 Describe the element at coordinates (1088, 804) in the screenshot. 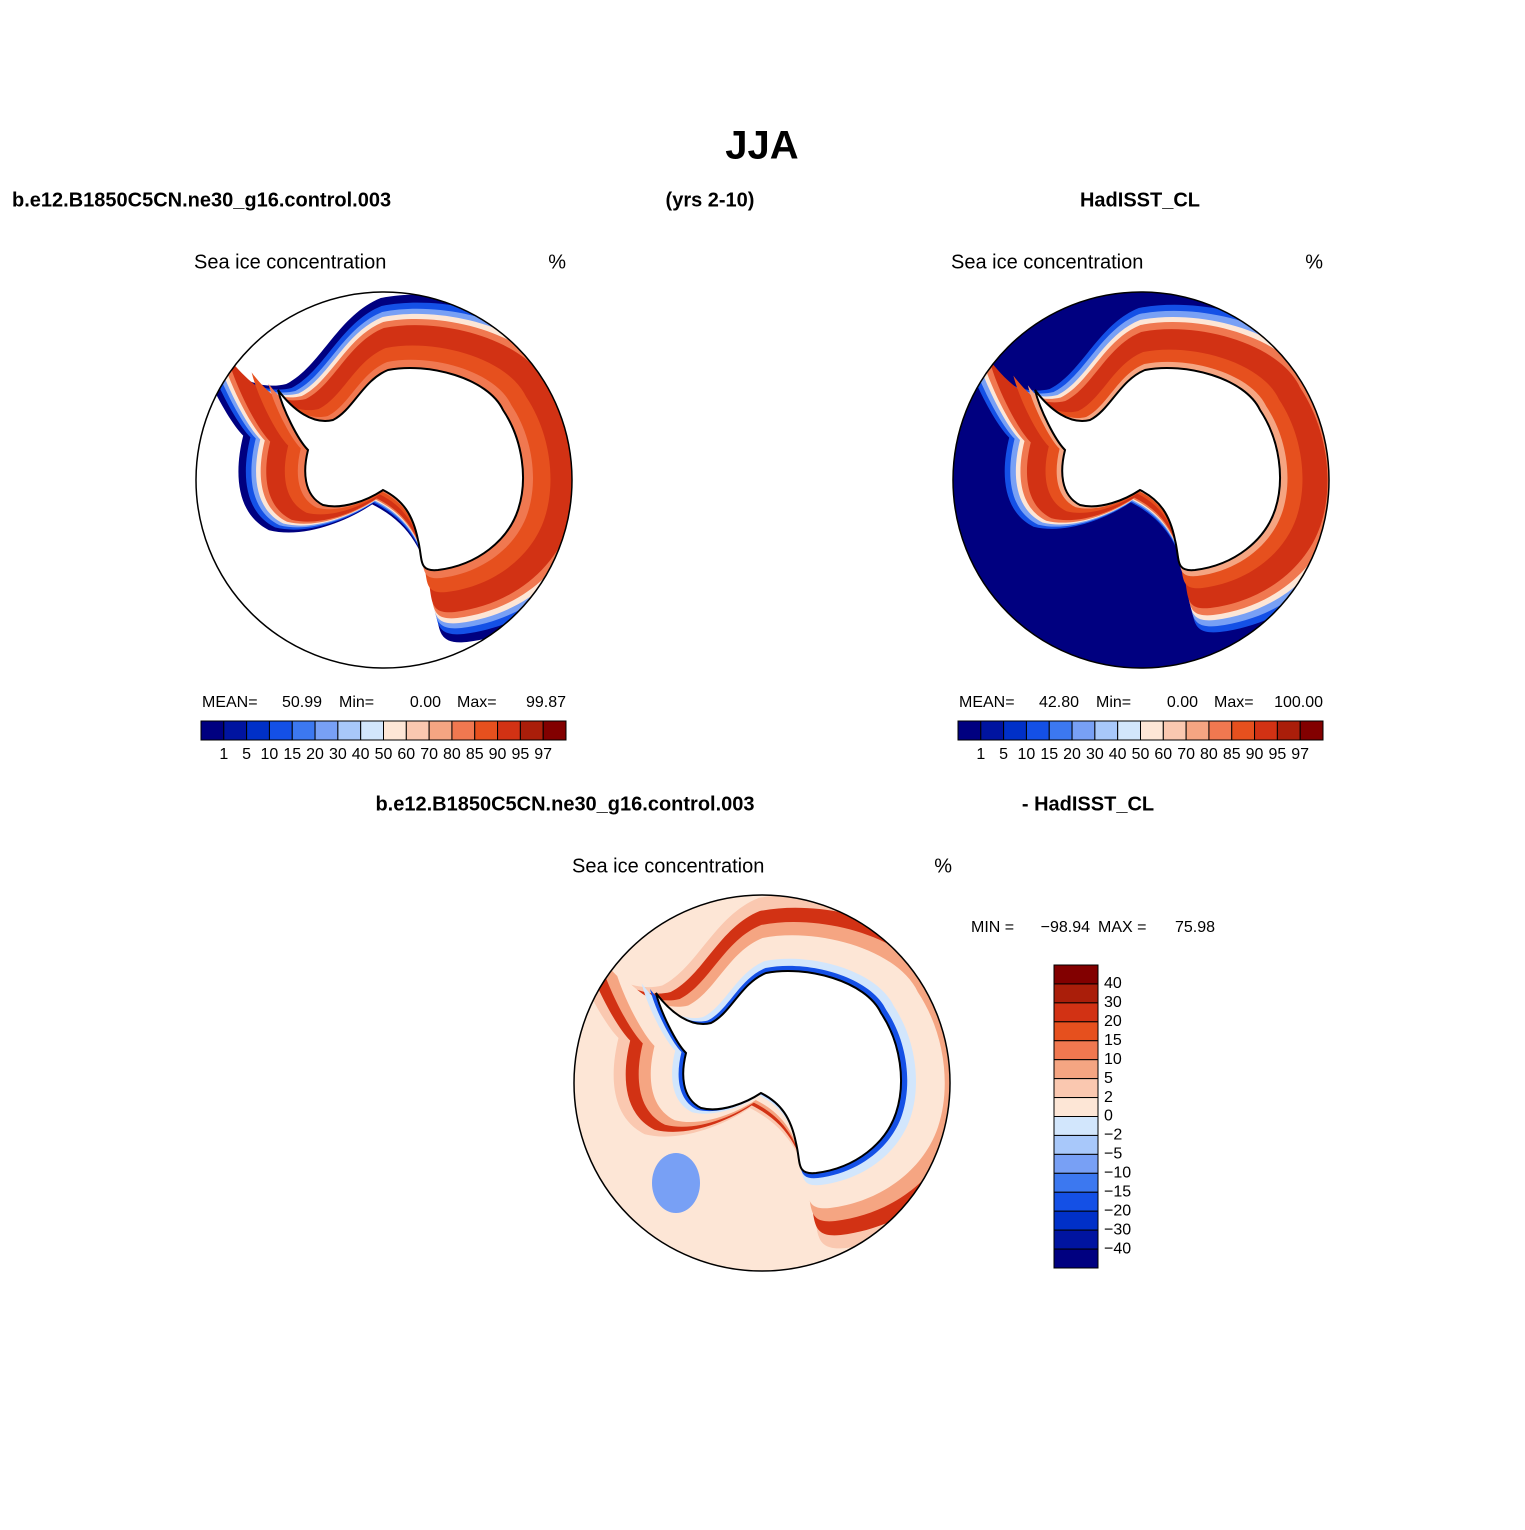

I see `diff-obs-name: - HadISST_CL` at that location.